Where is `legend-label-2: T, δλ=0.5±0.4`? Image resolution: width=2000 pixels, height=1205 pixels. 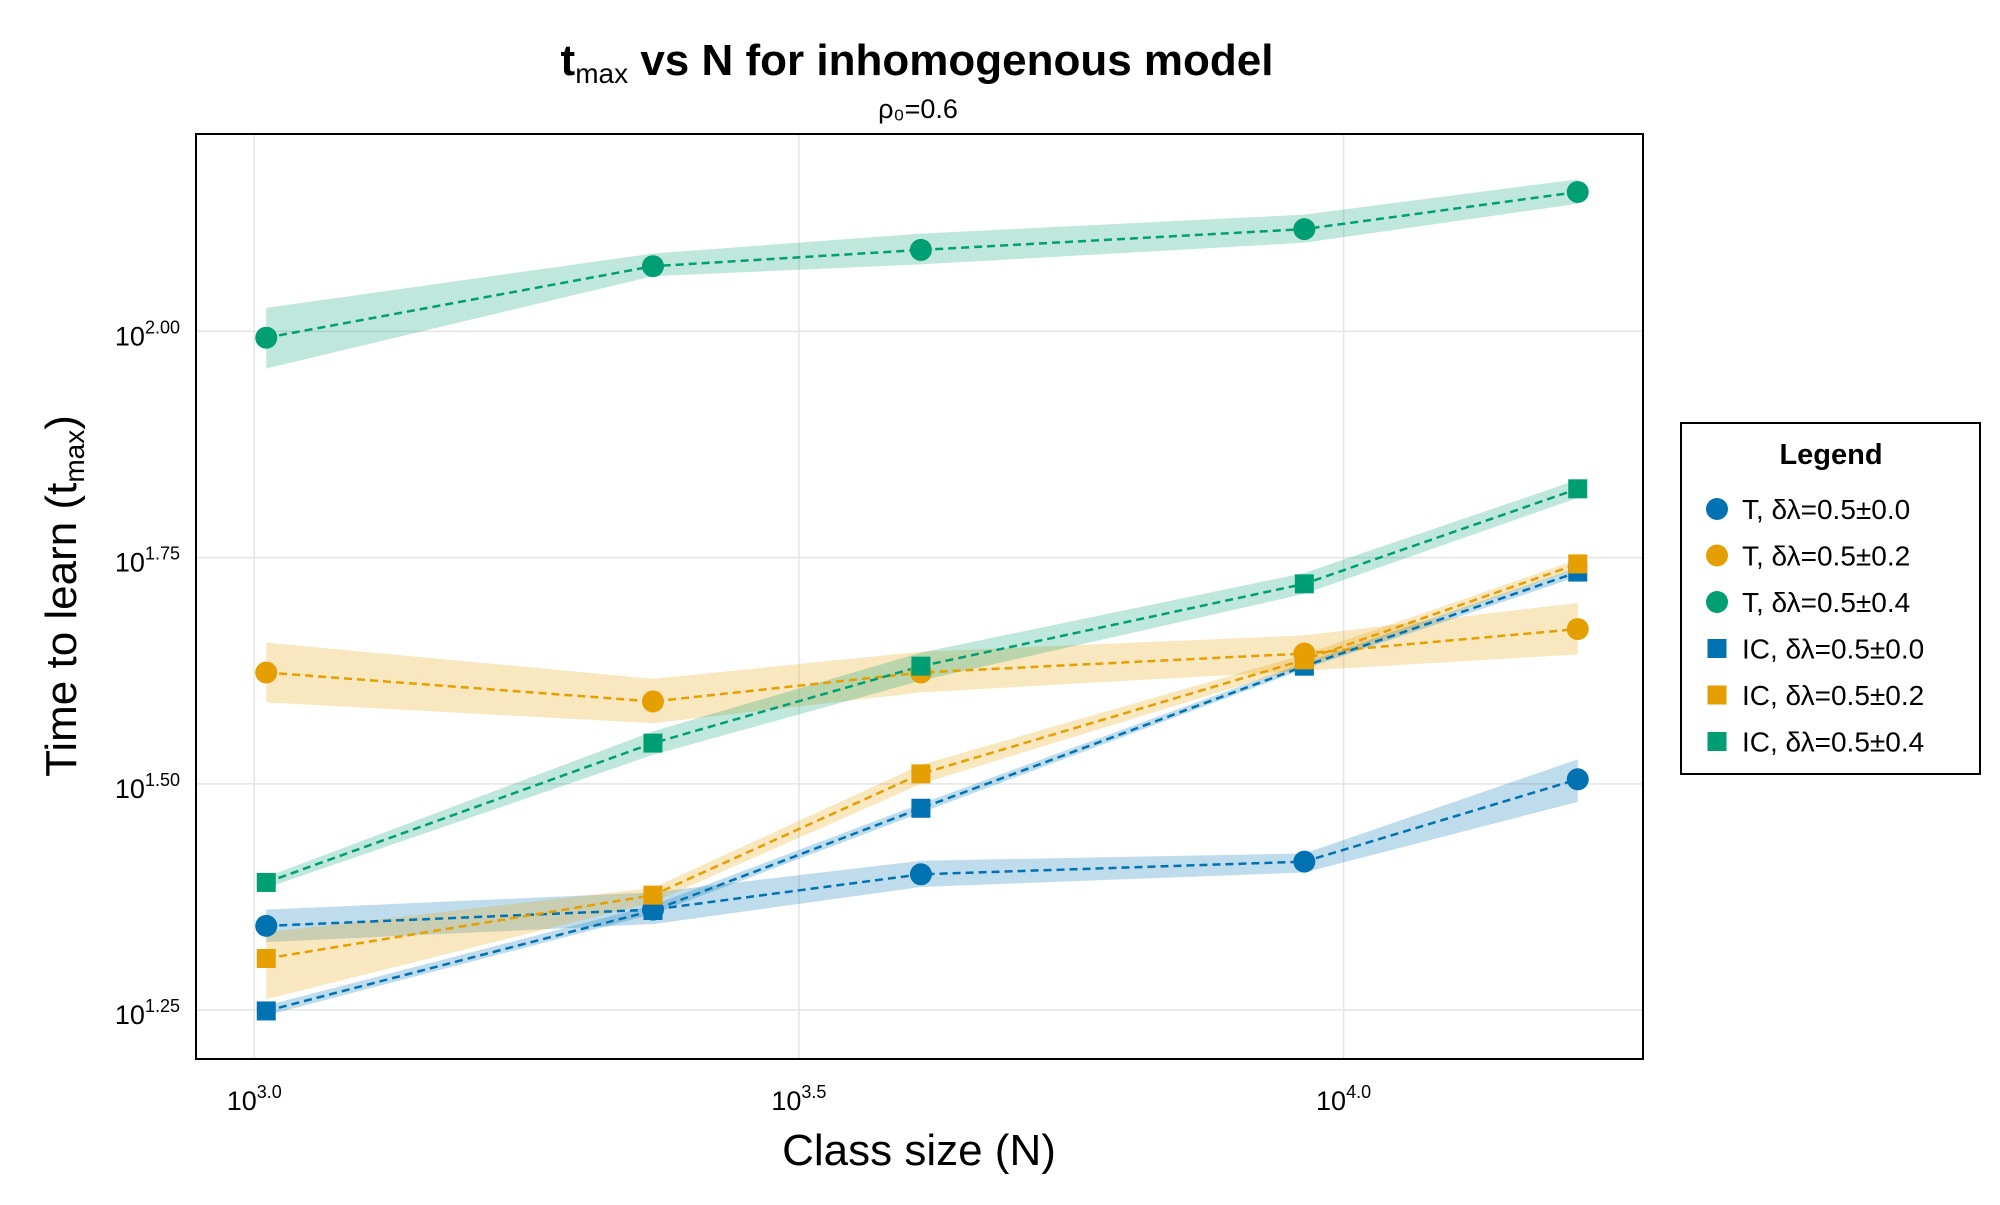 legend-label-2: T, δλ=0.5±0.4 is located at coordinates (1826, 602).